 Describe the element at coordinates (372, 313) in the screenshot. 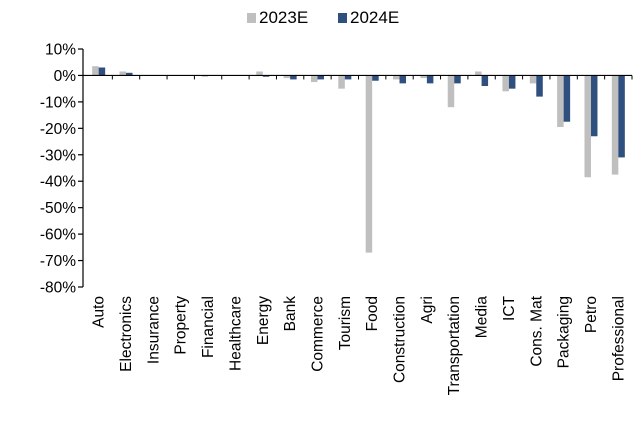

I see `x-category-label: Food` at that location.